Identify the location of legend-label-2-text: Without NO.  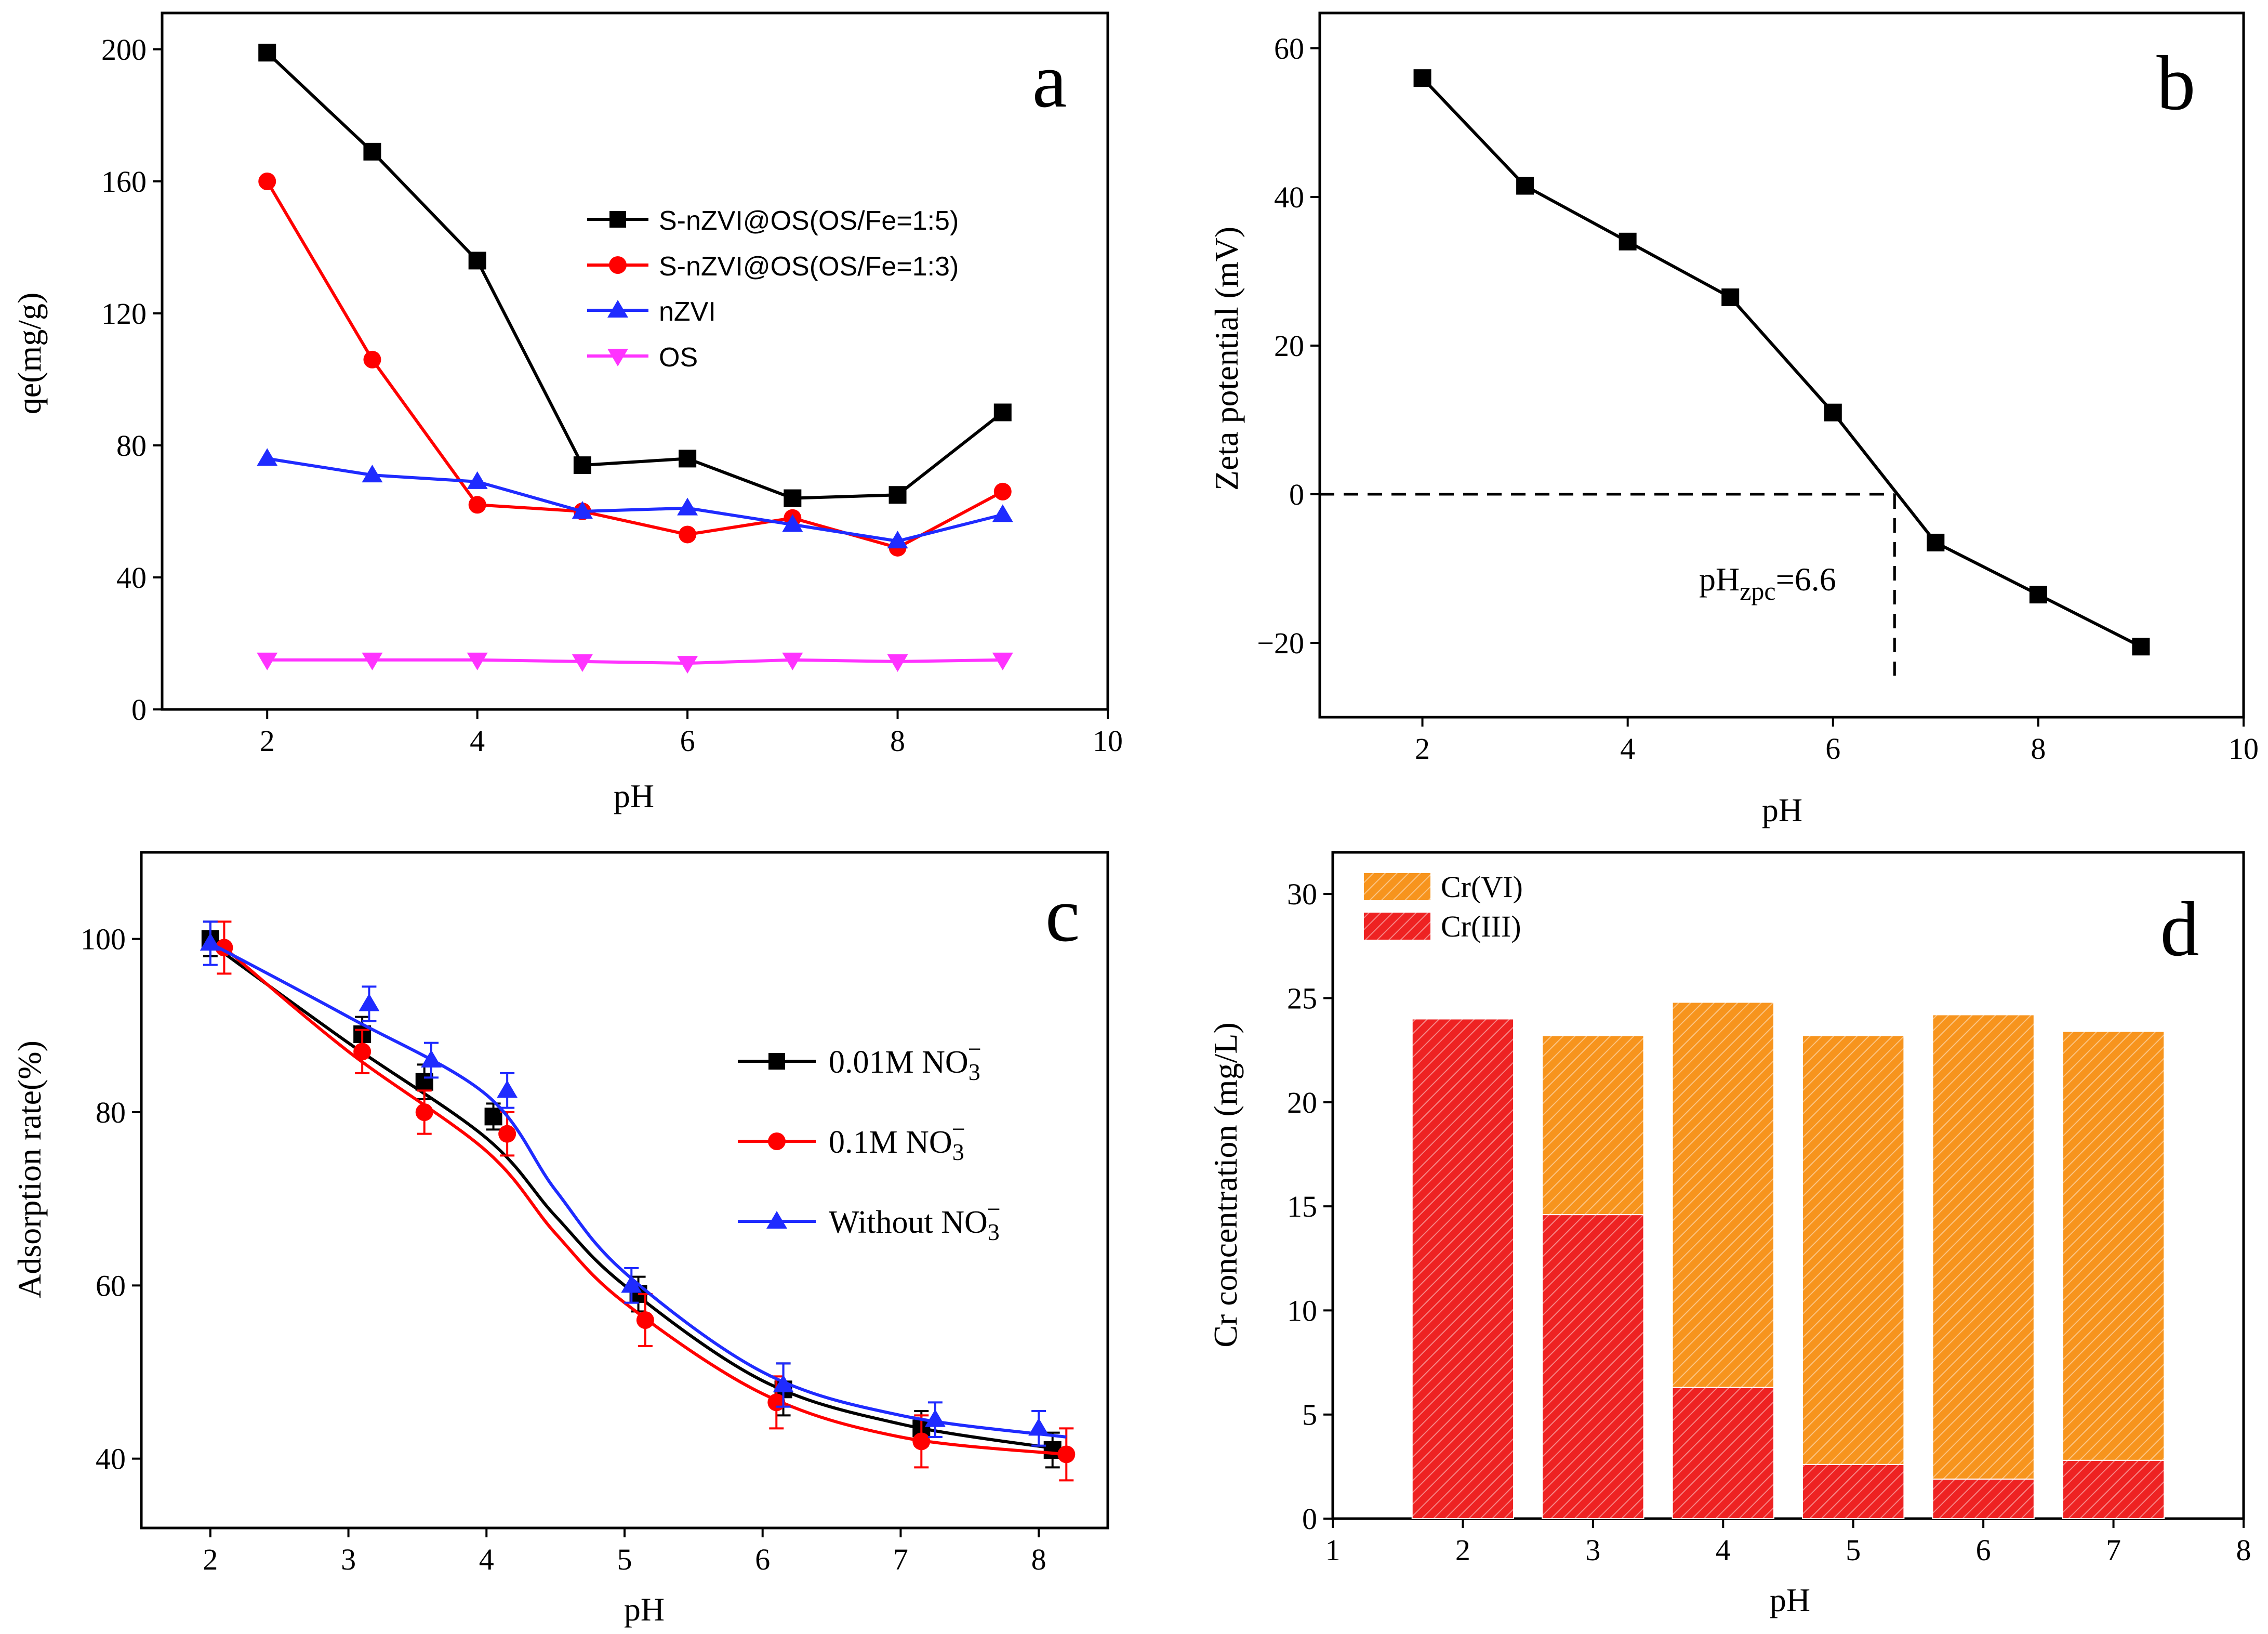
(909, 1222).